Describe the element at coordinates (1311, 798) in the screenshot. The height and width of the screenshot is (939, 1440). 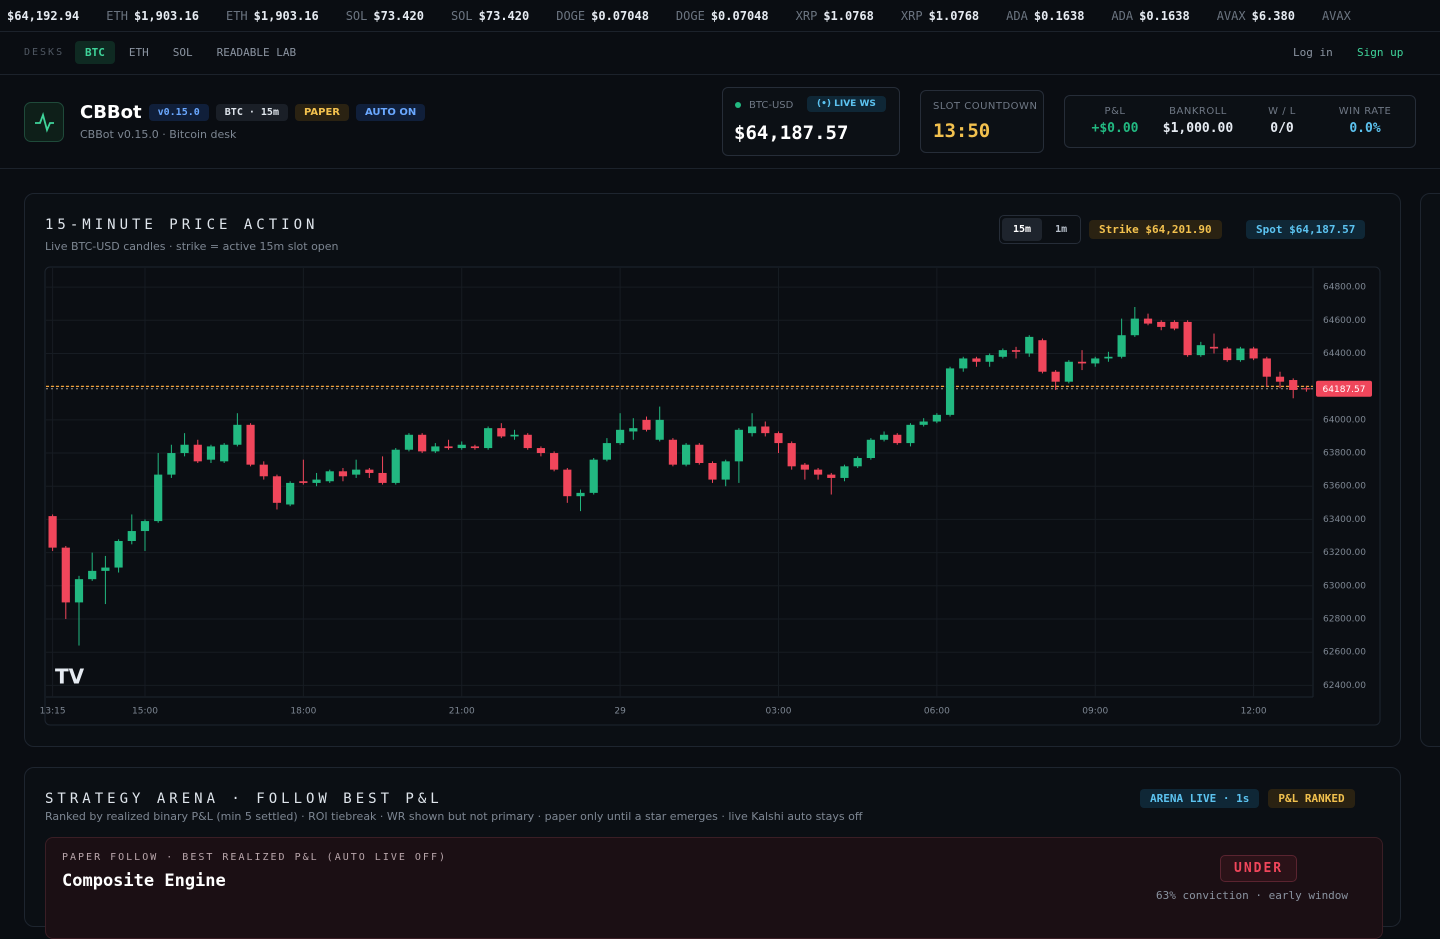
I see `arena-badge: P&L RANKED` at that location.